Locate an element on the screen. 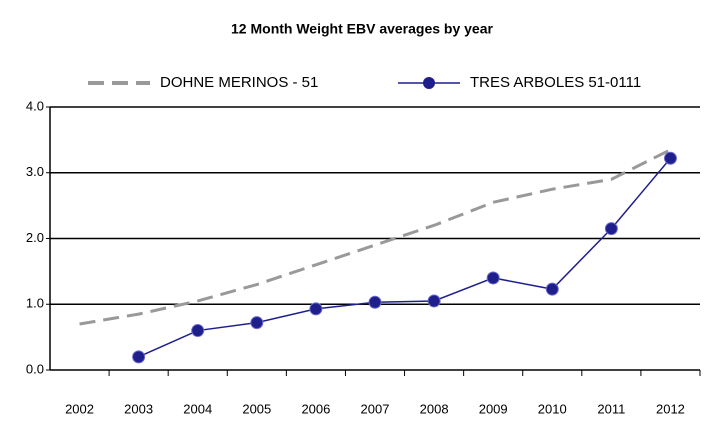  y-tick-label: 2.0 is located at coordinates (35, 237).